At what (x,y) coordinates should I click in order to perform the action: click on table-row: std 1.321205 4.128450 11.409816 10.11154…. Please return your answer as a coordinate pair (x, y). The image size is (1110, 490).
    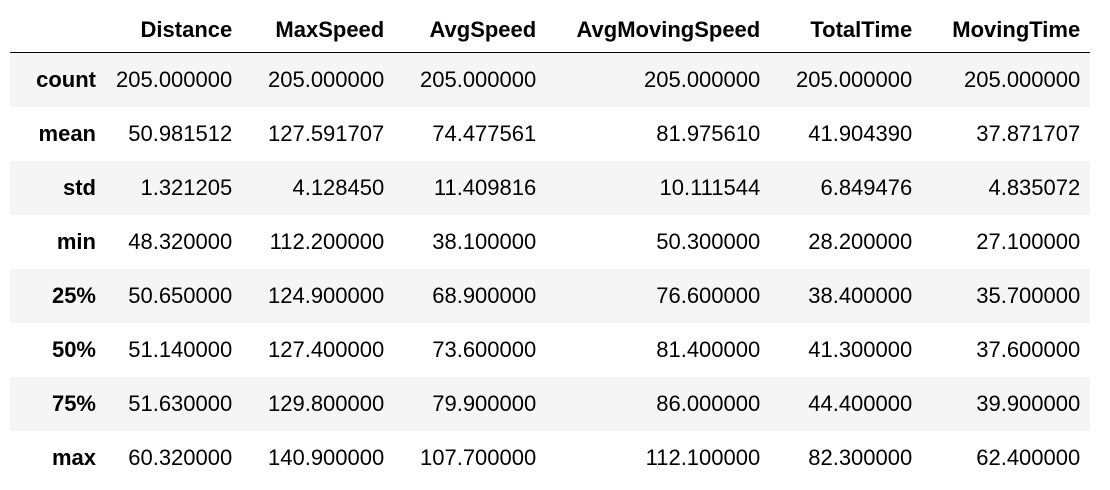
    Looking at the image, I should click on (550, 188).